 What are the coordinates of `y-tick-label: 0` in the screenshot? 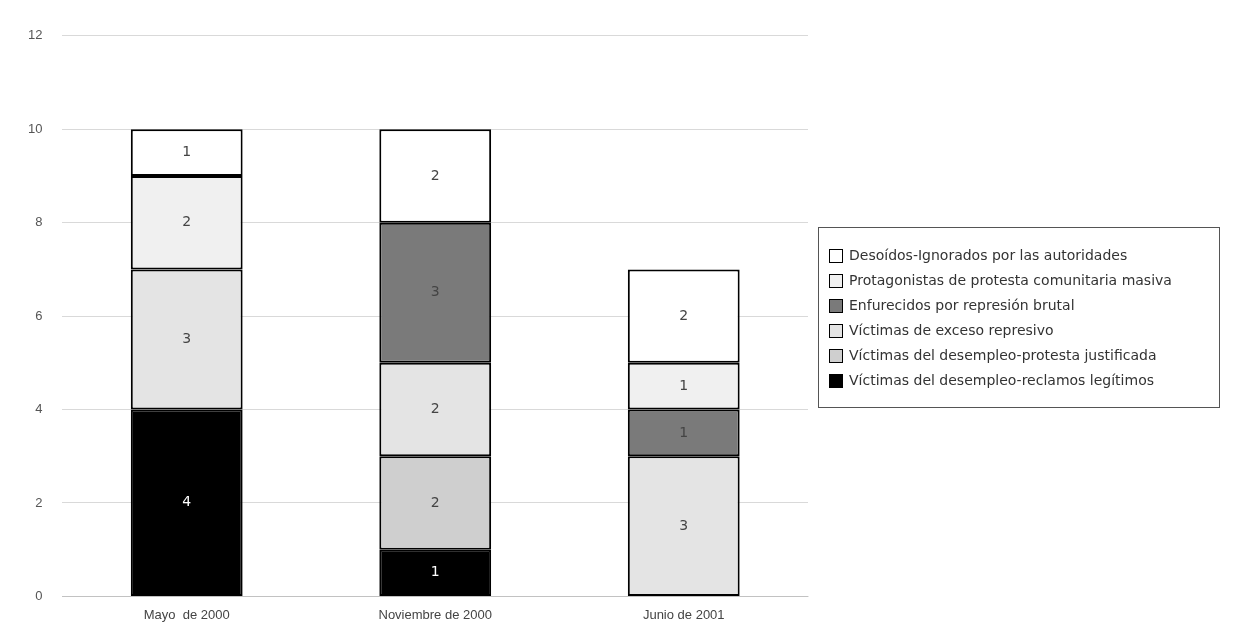 It's located at (39, 595).